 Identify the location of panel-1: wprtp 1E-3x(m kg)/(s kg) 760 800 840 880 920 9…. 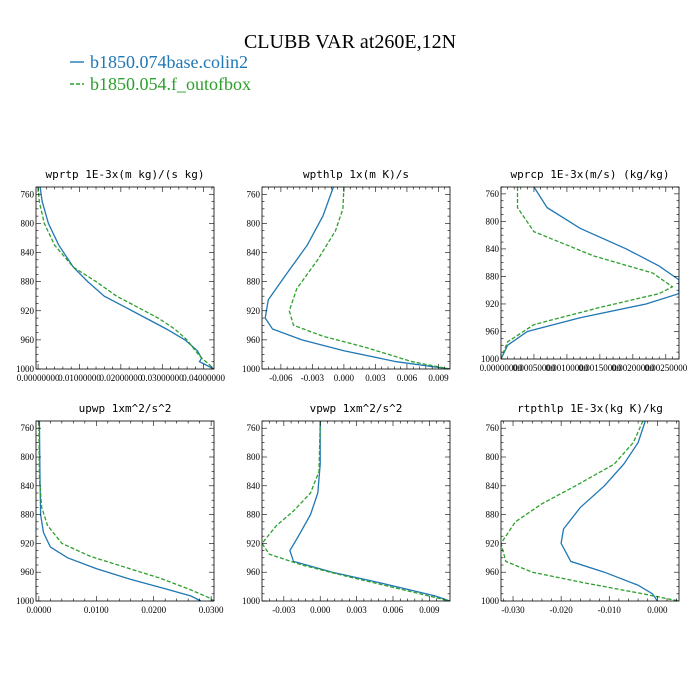
(121, 275).